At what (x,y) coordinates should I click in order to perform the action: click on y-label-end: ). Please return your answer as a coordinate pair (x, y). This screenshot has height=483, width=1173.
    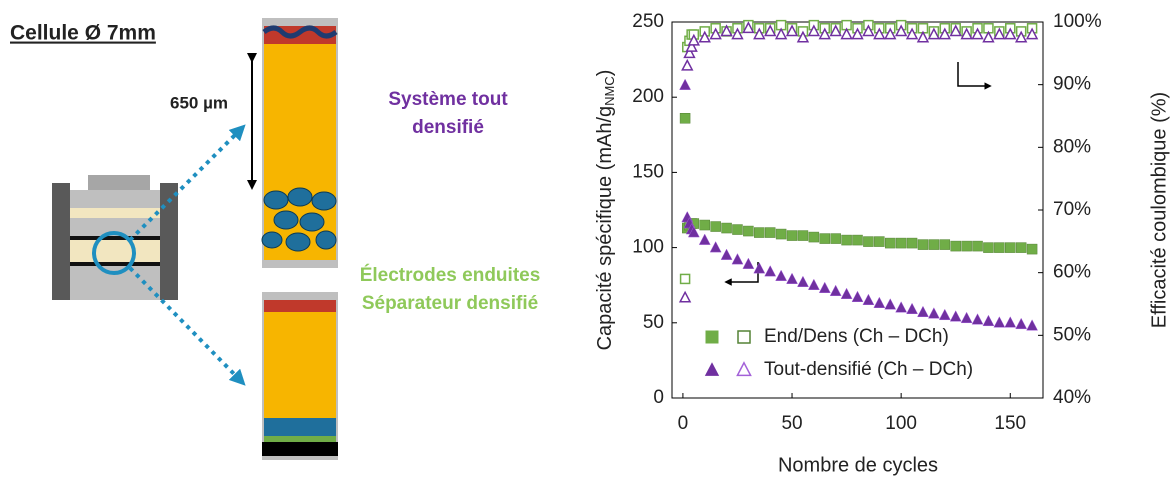
    Looking at the image, I should click on (605, 73).